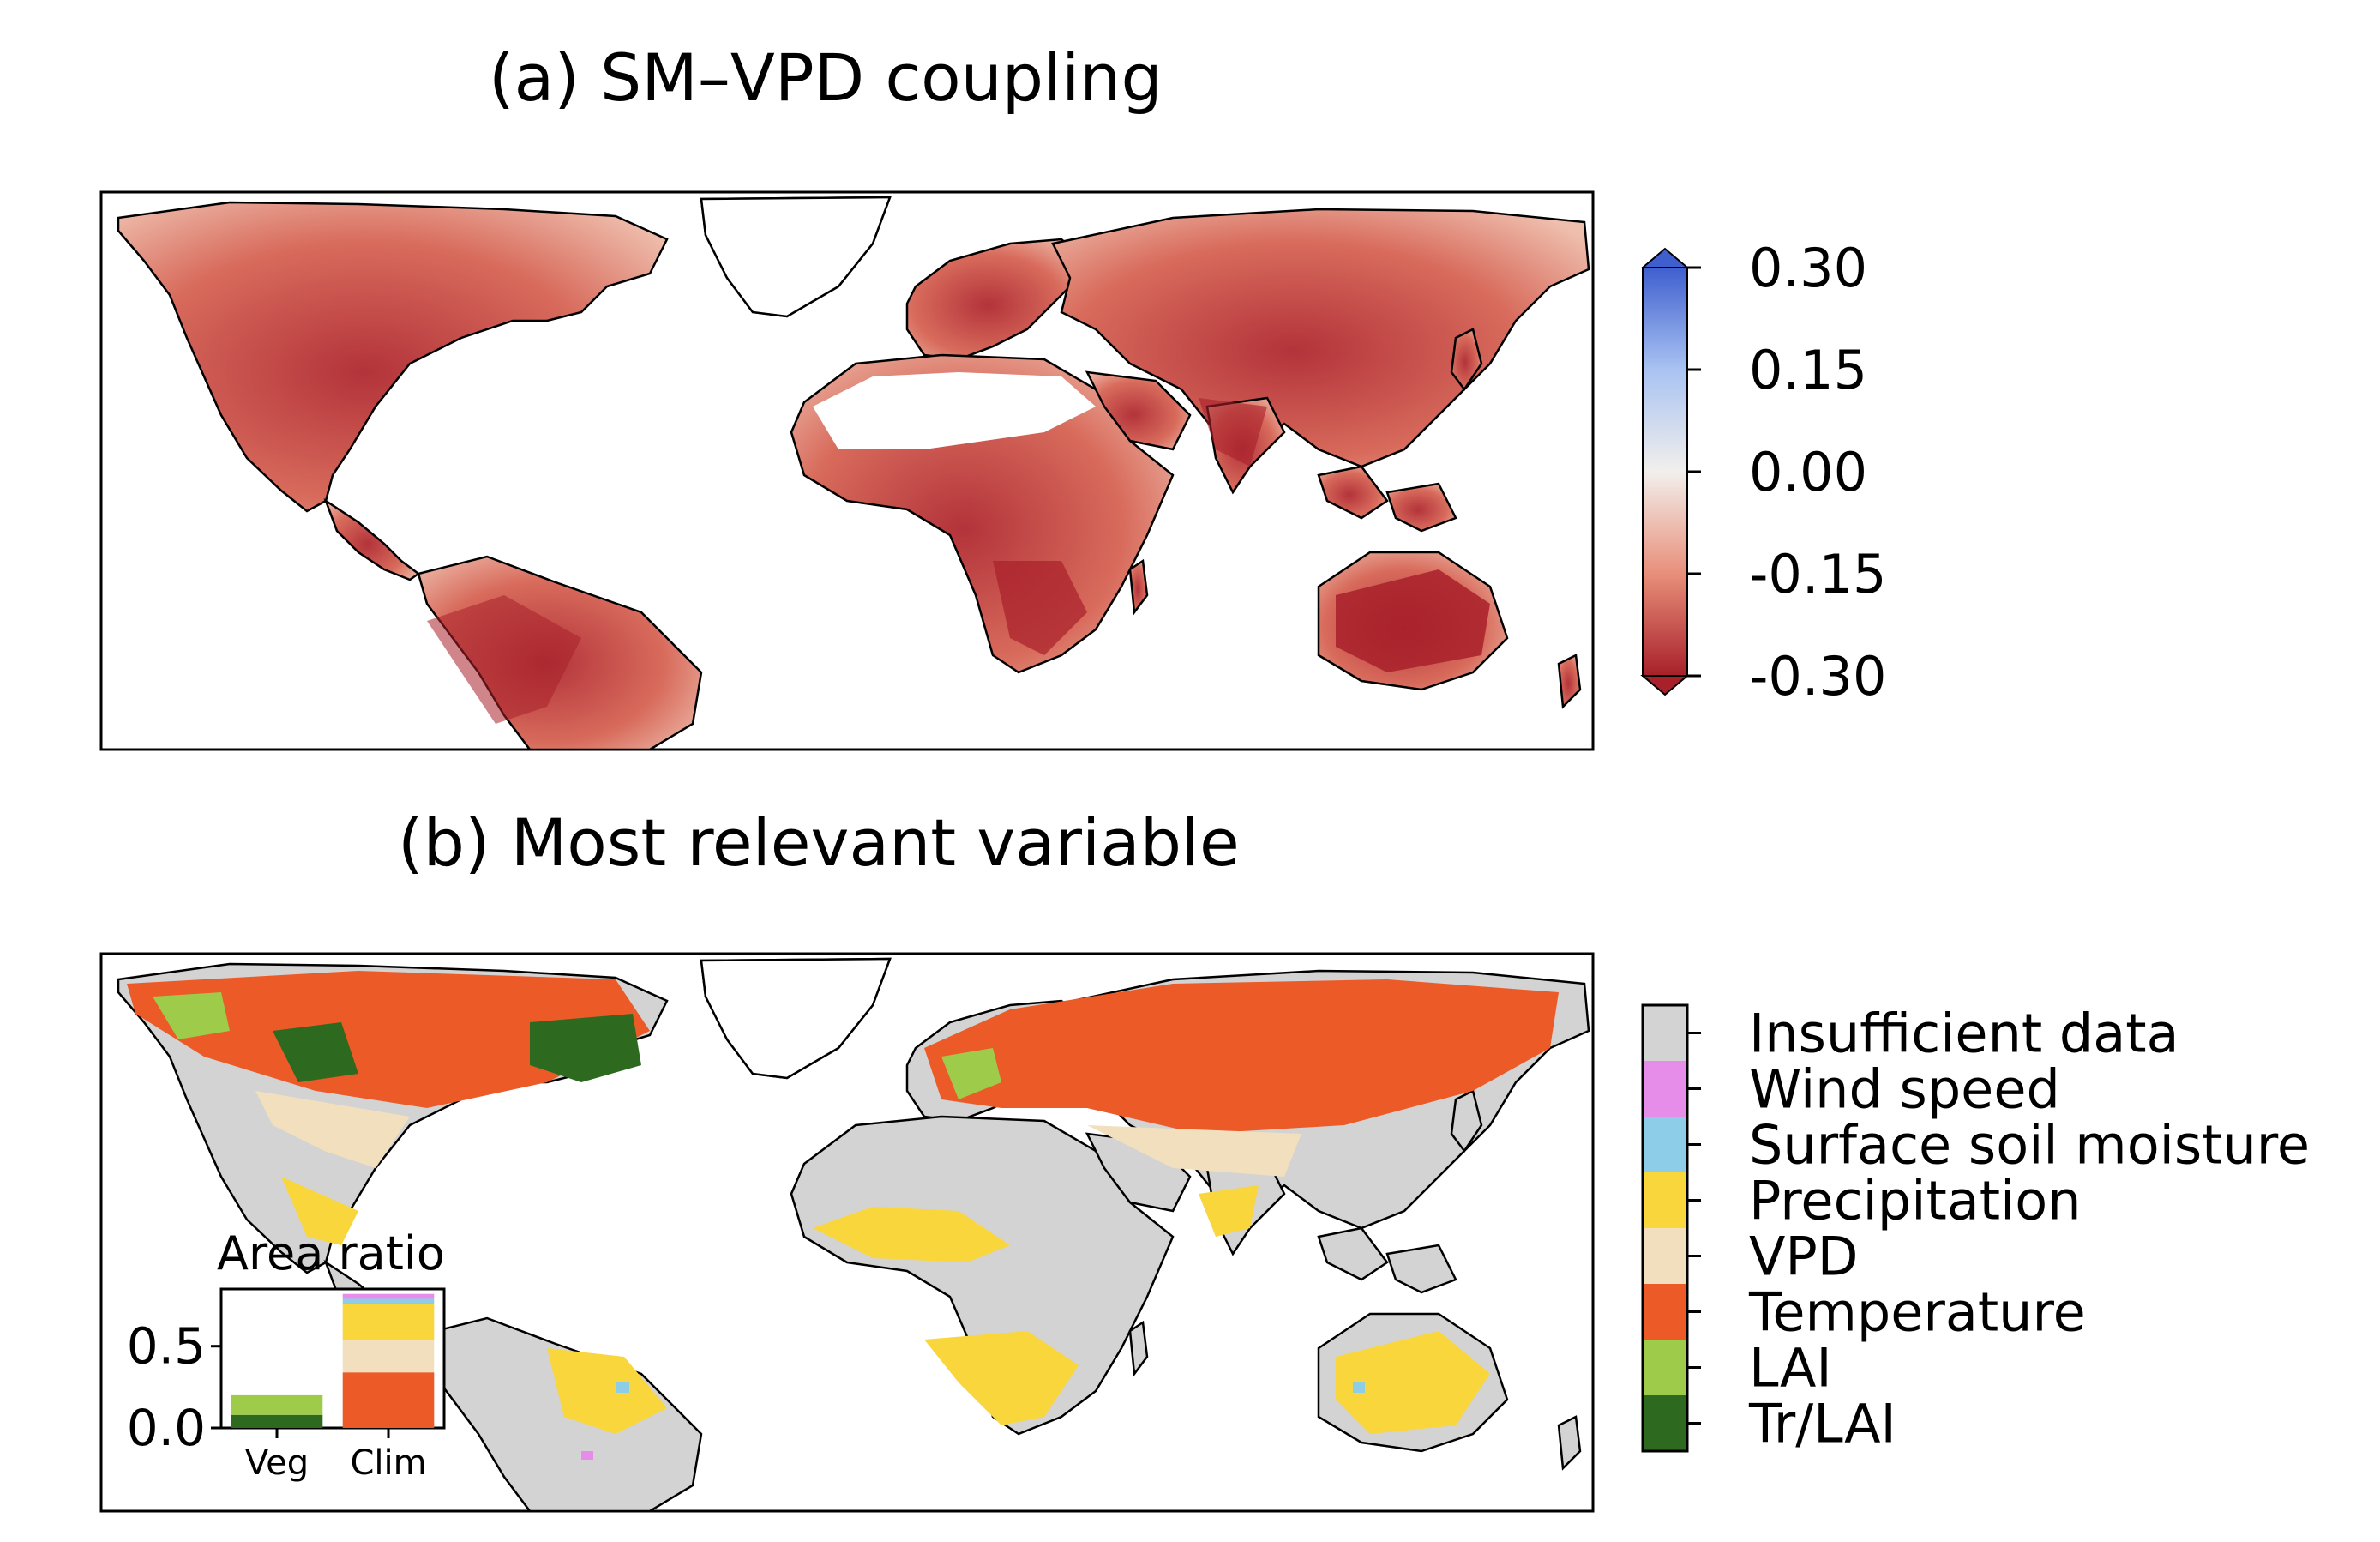  I want to click on inset-x-tick-label: Veg, so click(277, 1463).